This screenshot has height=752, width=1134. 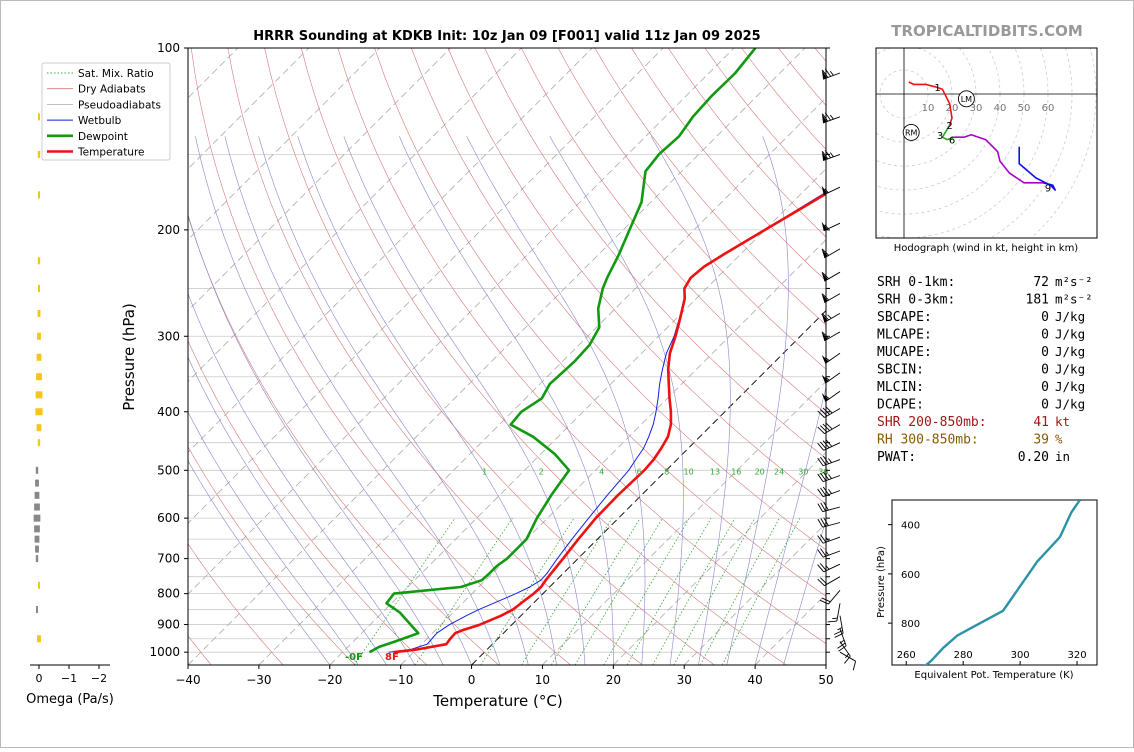 What do you see at coordinates (904, 335) in the screenshot?
I see `index-label: MLCAPE:` at bounding box center [904, 335].